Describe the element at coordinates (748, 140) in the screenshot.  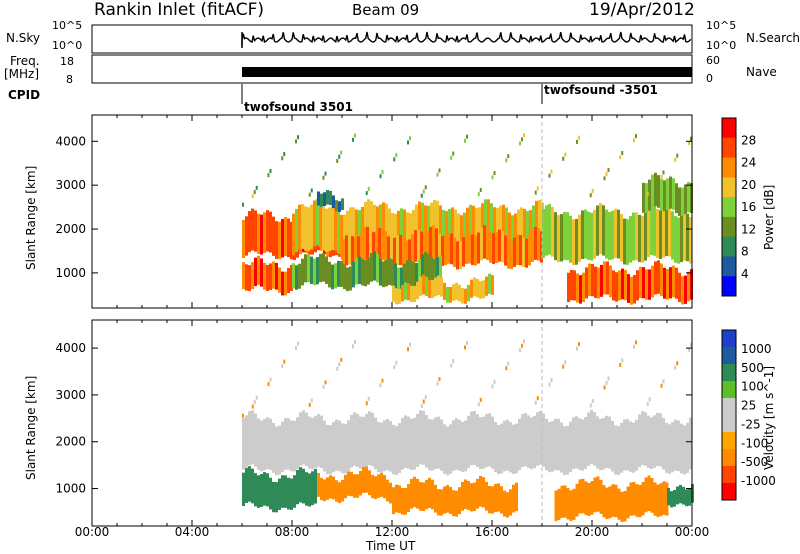
I see `power-cbar-tick: 28` at that location.